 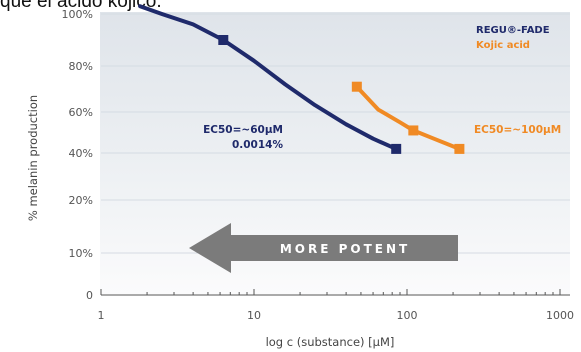 What do you see at coordinates (81, 66) in the screenshot?
I see `y-tick-label: 80%` at bounding box center [81, 66].